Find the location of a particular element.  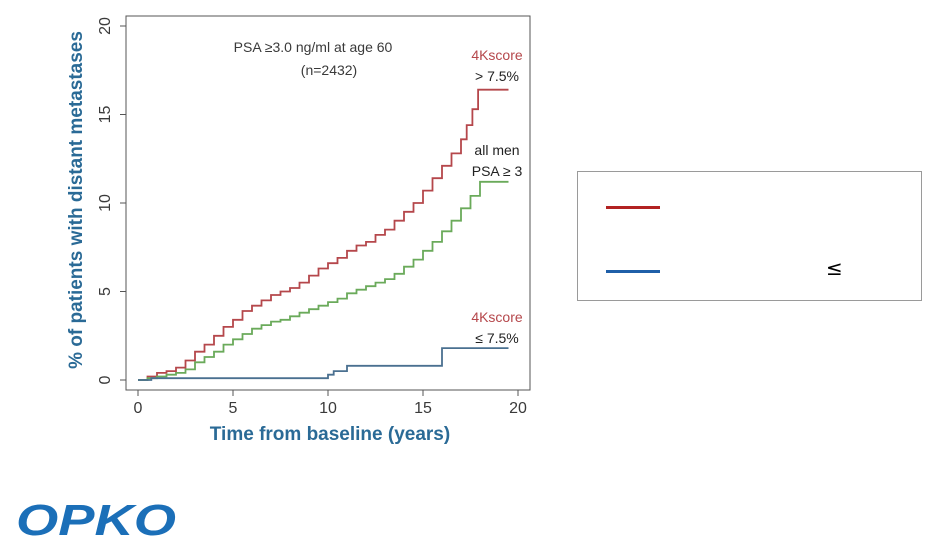

x-axis-title: Time from baseline (years) is located at coordinates (330, 434).